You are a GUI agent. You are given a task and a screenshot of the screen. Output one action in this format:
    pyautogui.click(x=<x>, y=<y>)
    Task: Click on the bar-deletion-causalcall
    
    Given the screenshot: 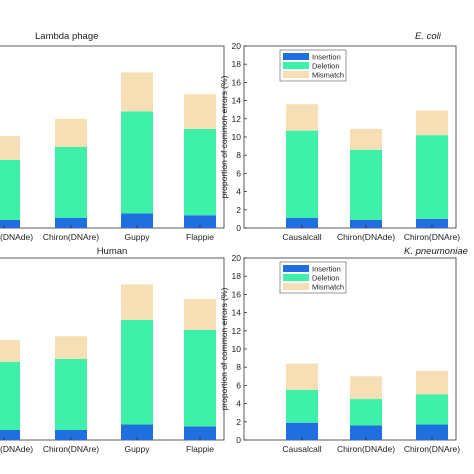 What is the action you would take?
    pyautogui.click(x=302, y=406)
    